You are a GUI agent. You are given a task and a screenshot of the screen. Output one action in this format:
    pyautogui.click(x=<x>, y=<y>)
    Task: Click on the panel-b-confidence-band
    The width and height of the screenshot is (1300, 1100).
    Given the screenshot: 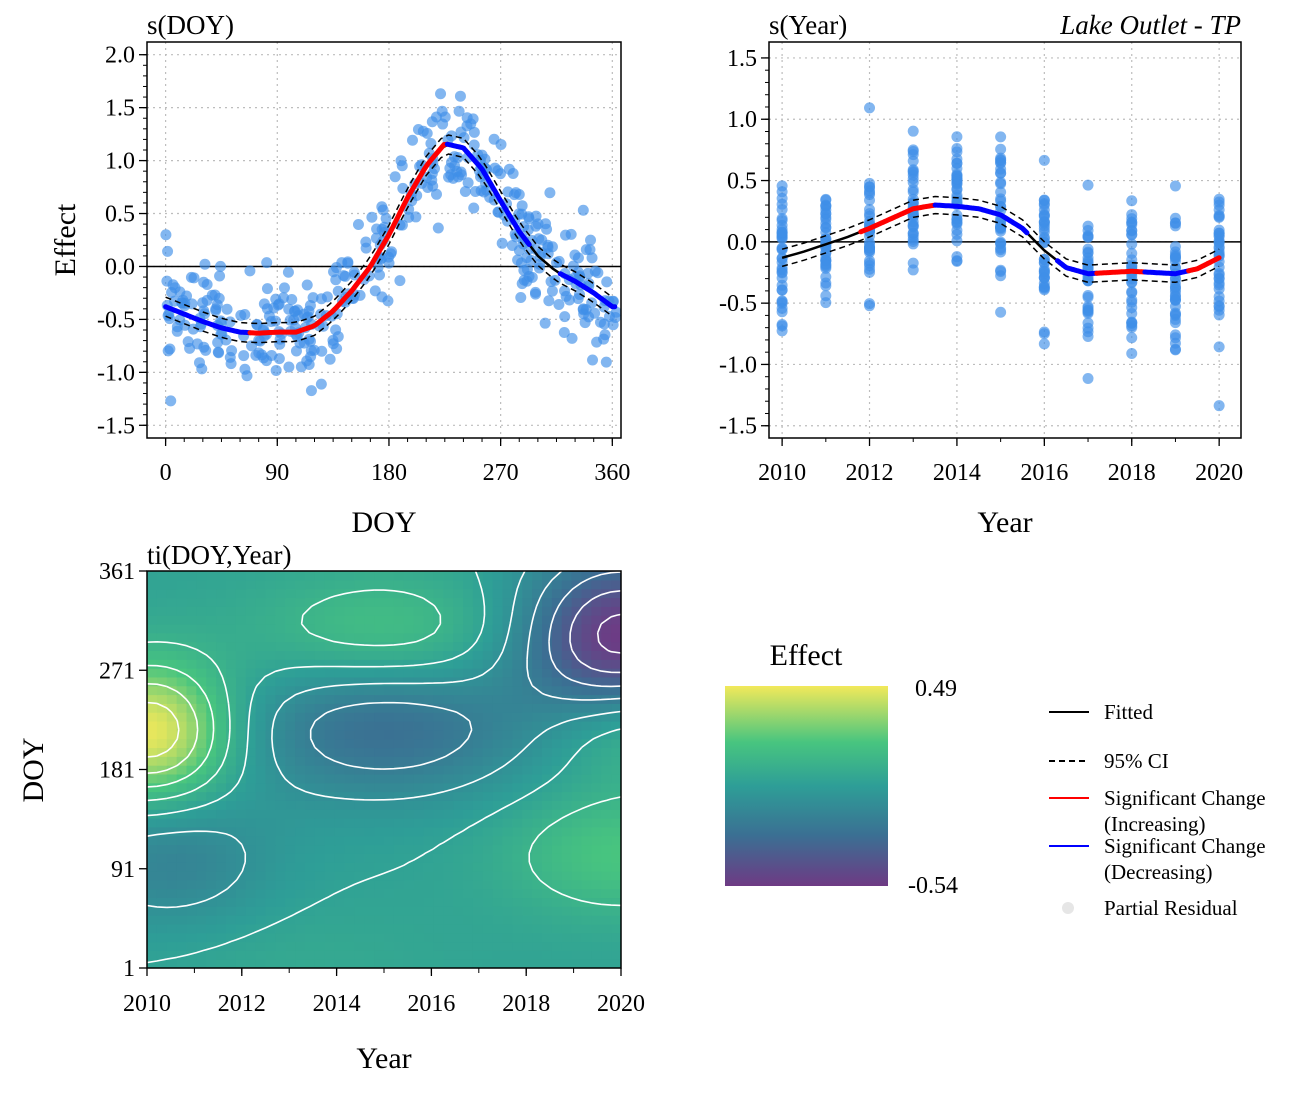 What is the action you would take?
    pyautogui.click(x=1000, y=239)
    